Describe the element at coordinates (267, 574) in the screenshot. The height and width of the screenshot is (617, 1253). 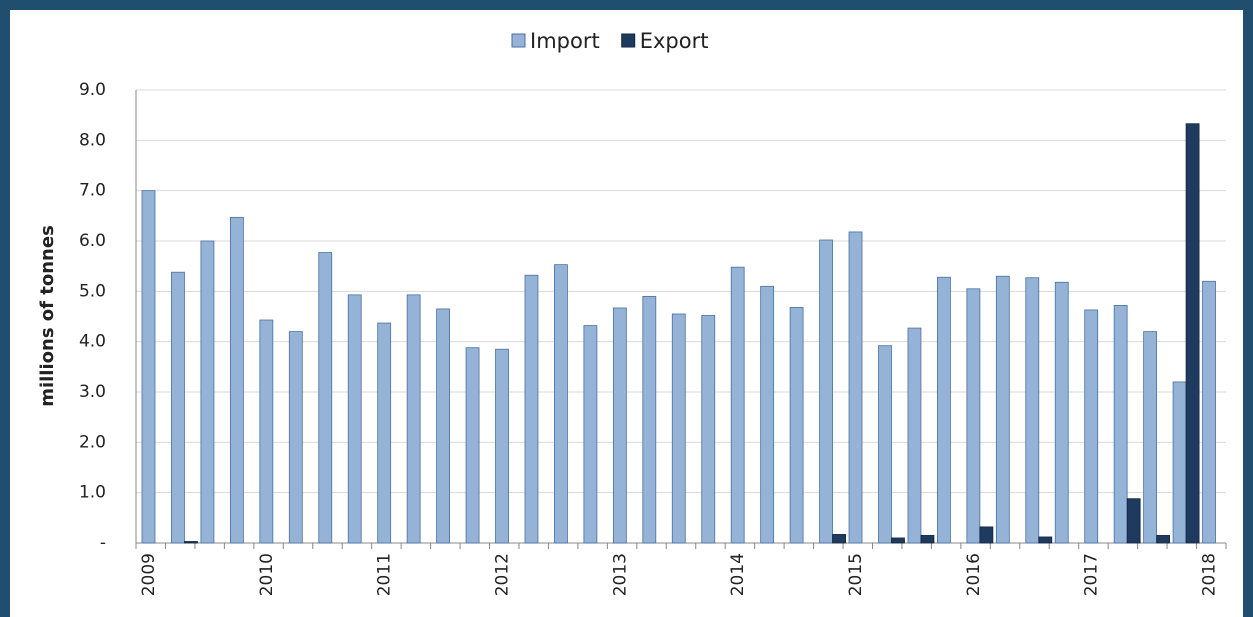
I see `x-tick-label: 2010` at that location.